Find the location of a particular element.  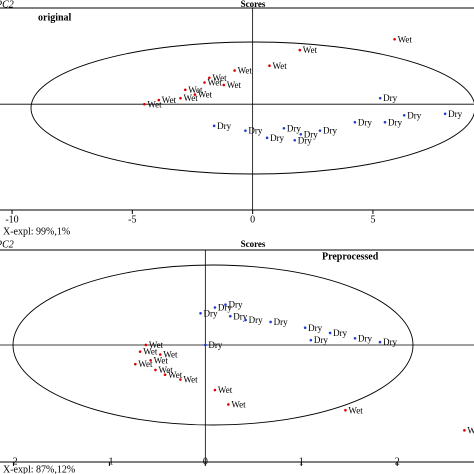

x-axis-caption: , X-expl: 99%,1% is located at coordinates (35, 231).